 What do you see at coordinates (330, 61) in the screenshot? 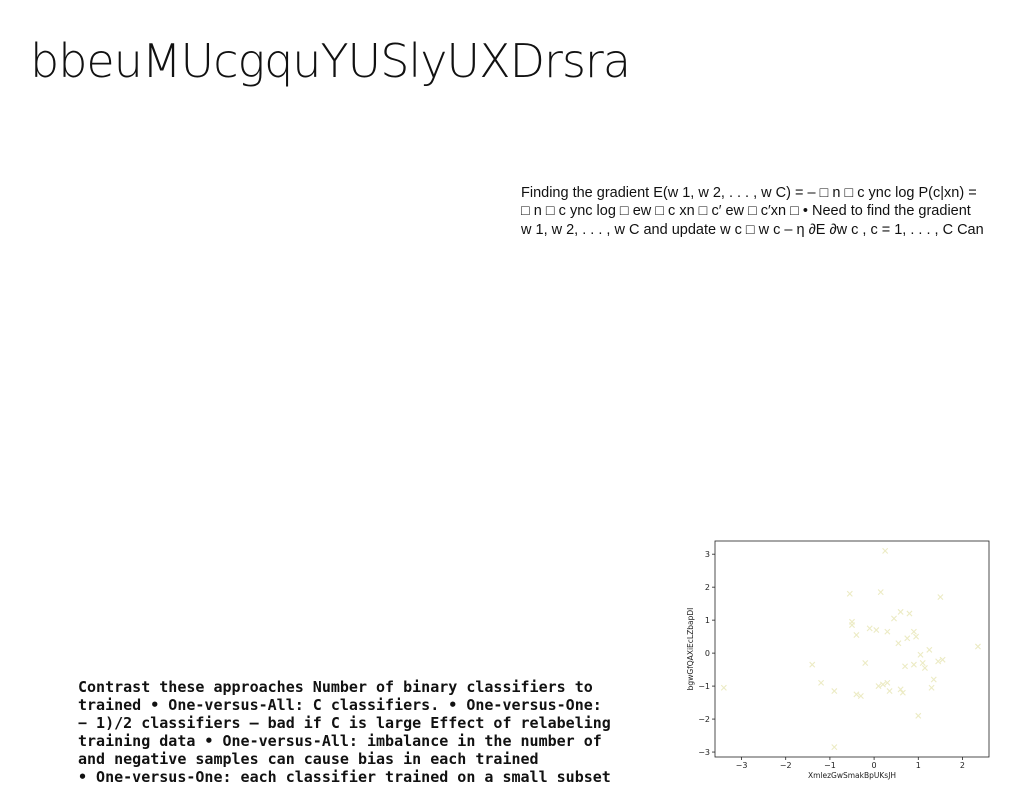
I see `page-title: bbeuMUcgquYUSlyUXDrsra` at bounding box center [330, 61].